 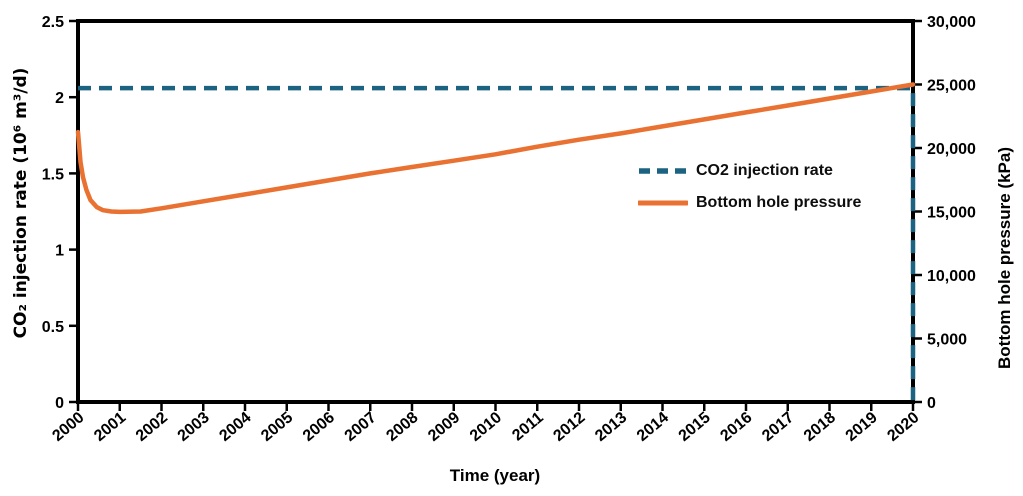 I want to click on x-axis-title: Time (year), so click(x=495, y=475).